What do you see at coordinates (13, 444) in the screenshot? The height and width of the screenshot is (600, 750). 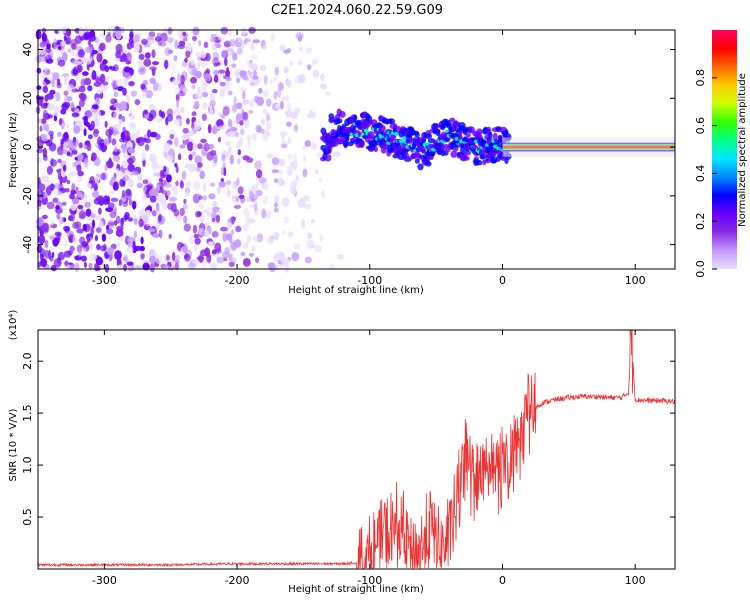 I see `snr-y-axis-title: SNR (10 * V/V)` at bounding box center [13, 444].